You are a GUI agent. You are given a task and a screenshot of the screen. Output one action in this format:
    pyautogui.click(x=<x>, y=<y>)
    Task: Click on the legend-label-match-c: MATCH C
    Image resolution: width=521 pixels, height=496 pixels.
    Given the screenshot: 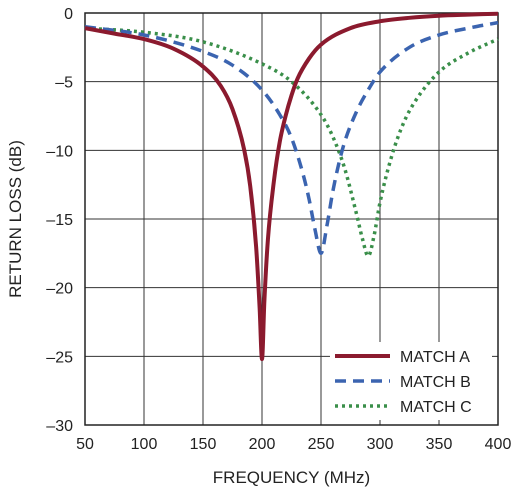 What is the action you would take?
    pyautogui.click(x=436, y=407)
    